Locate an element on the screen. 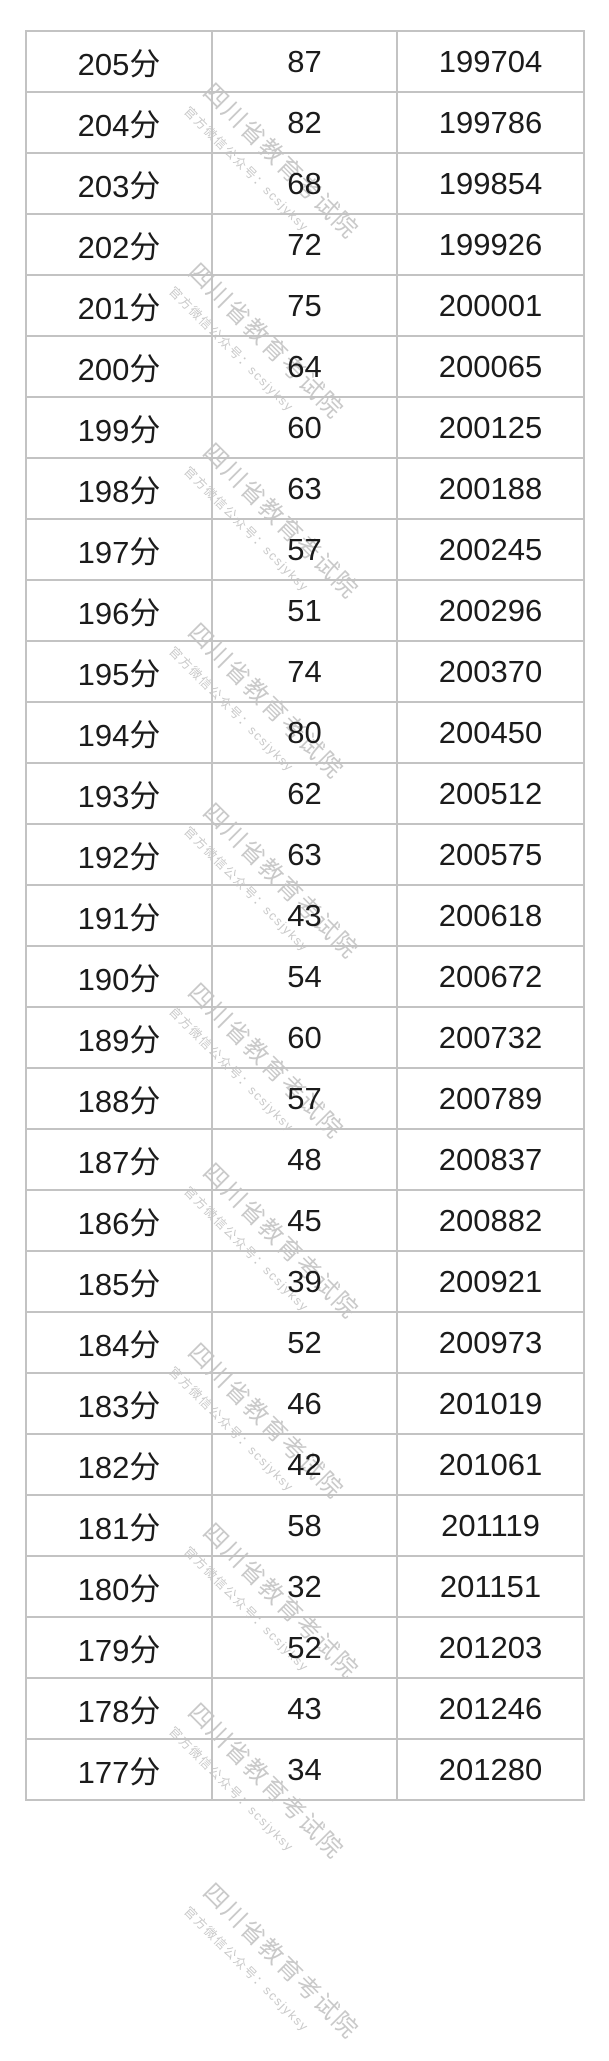 This screenshot has width=609, height=2061. cumulative-cell: 199786 is located at coordinates (490, 122).